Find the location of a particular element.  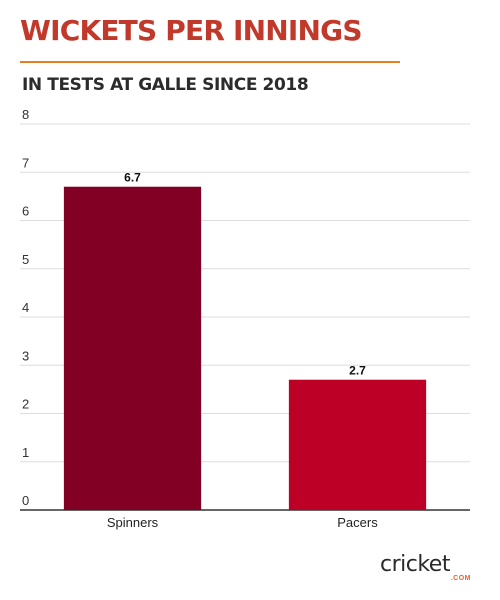

data-label-spinners: 6.7 is located at coordinates (132, 178).